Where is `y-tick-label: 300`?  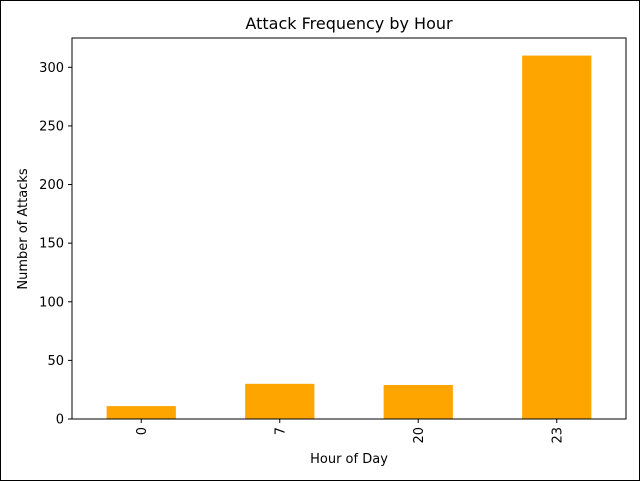
y-tick-label: 300 is located at coordinates (51, 68).